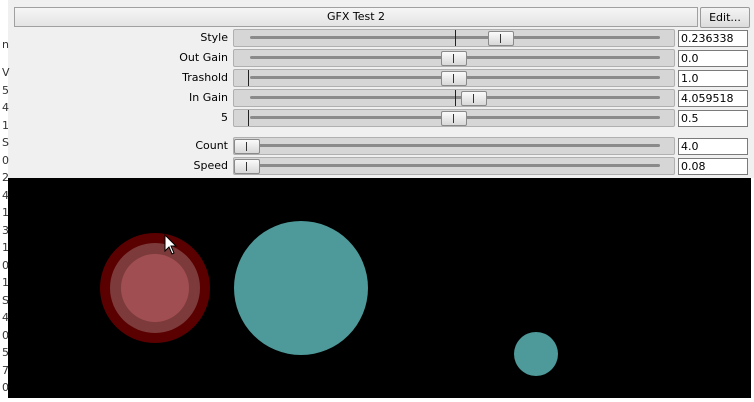 This screenshot has height=402, width=754. I want to click on param-value: 0.0, so click(713, 58).